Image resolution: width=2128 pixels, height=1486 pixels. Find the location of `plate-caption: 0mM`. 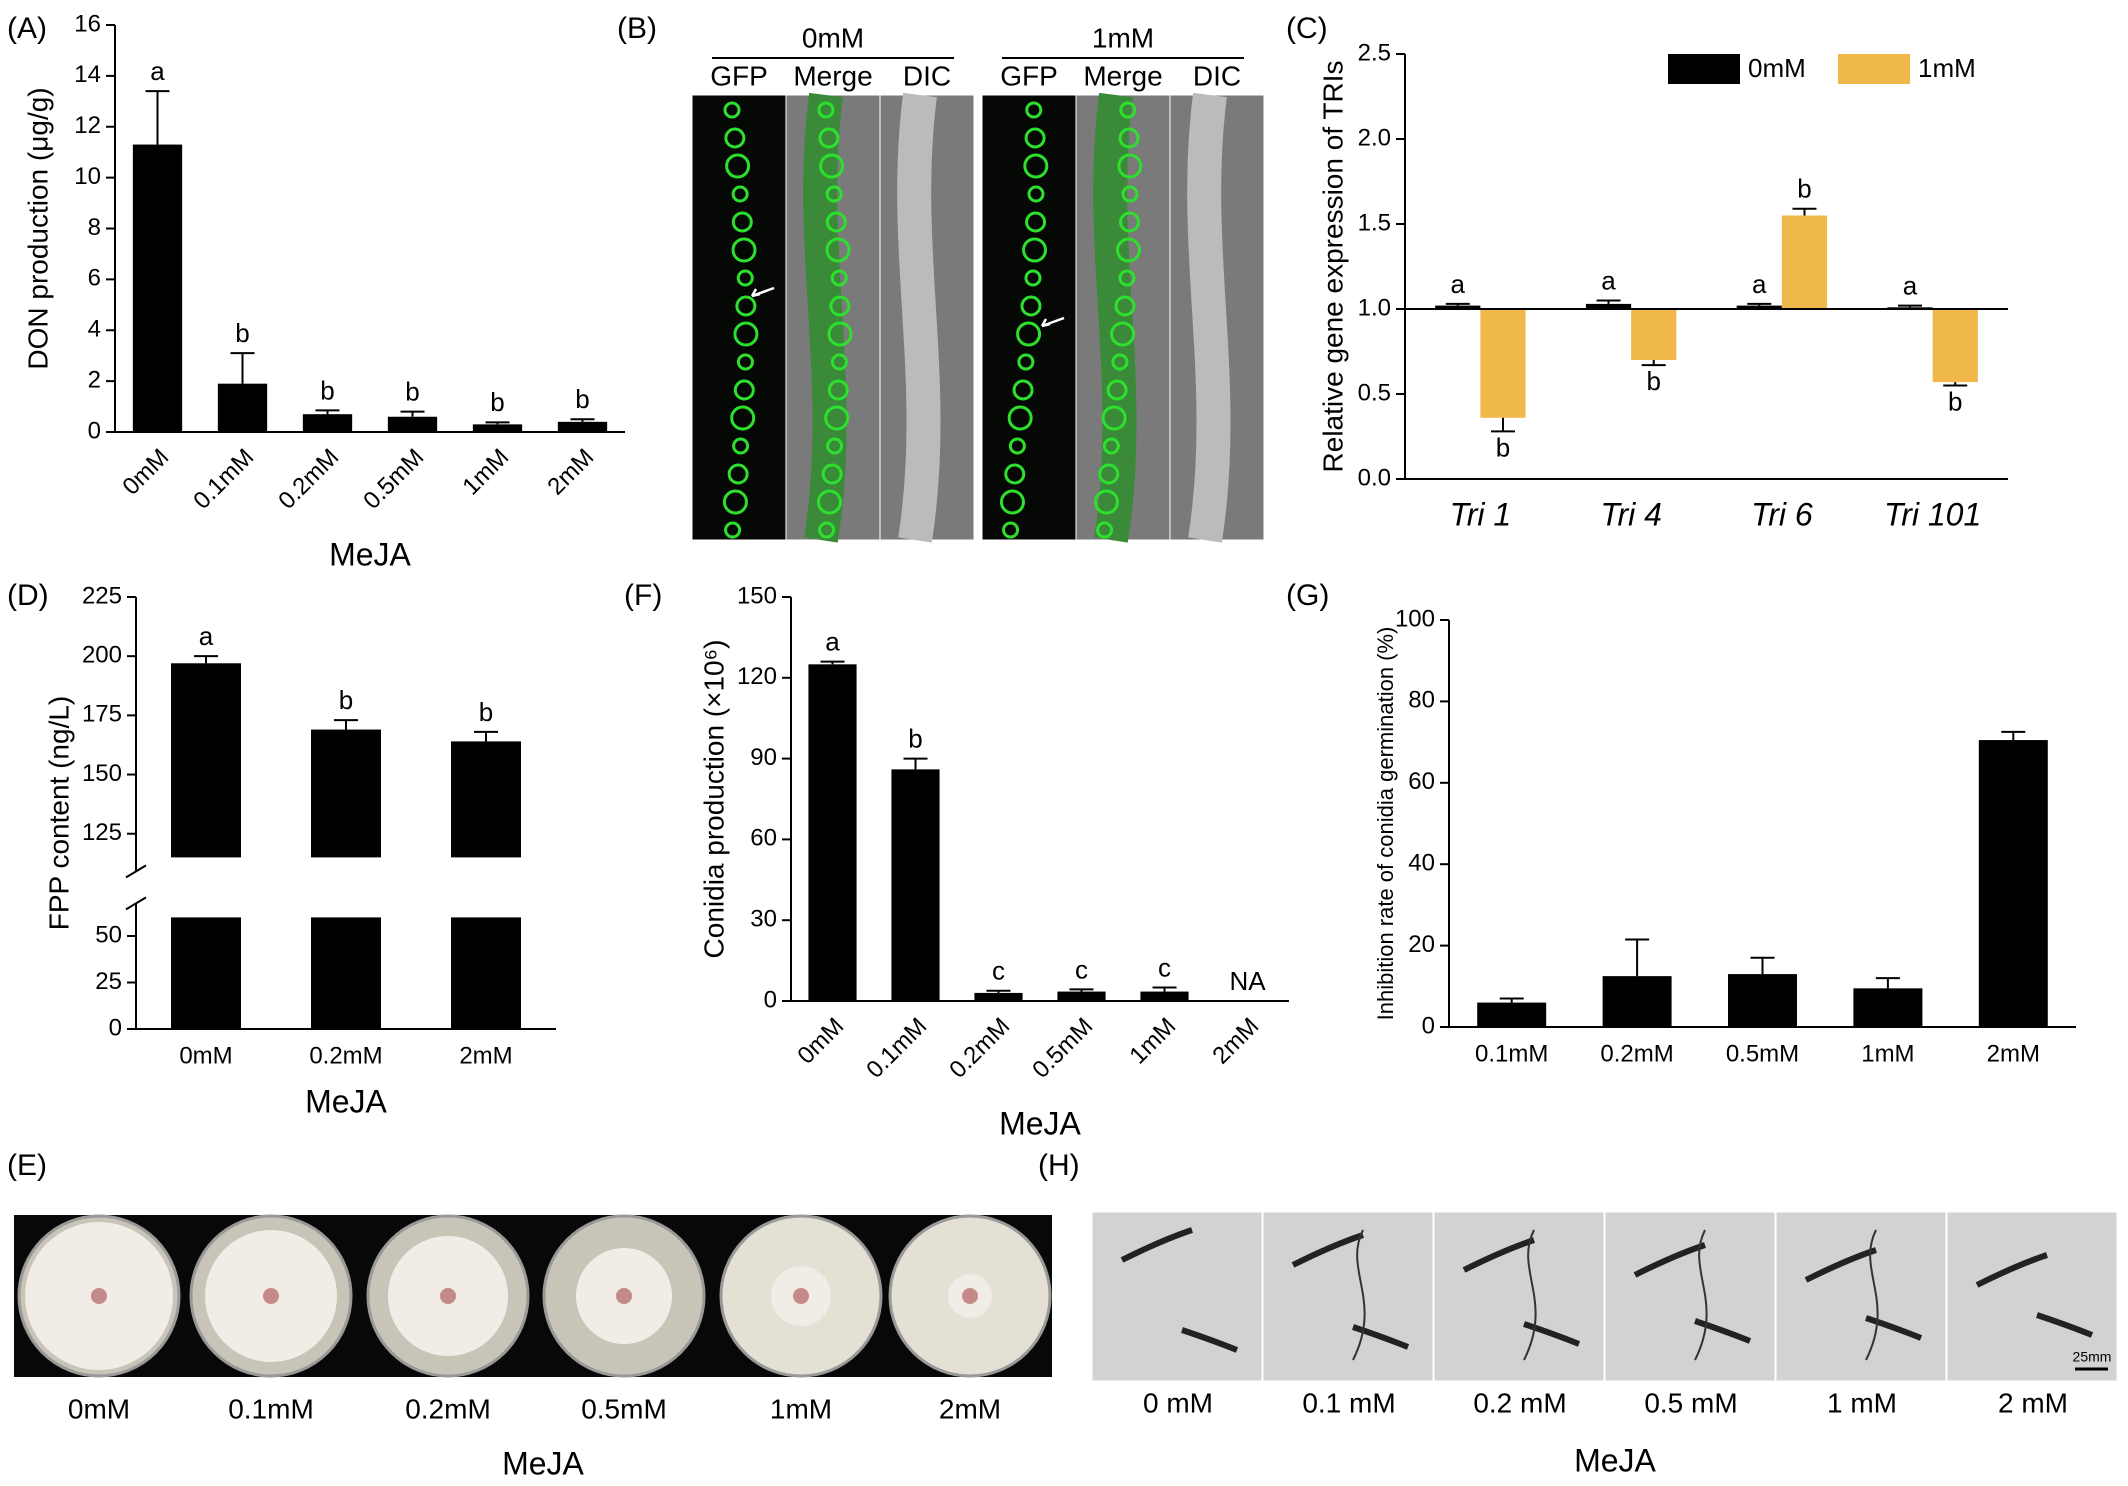

plate-caption: 0mM is located at coordinates (99, 1408).